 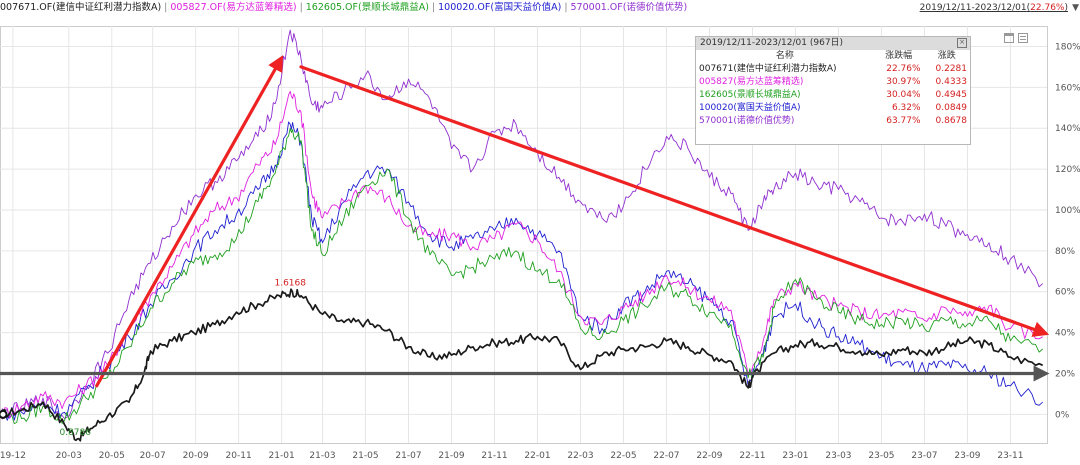 What do you see at coordinates (655, 7) in the screenshot?
I see `fund-name: 诺德价值优势` at bounding box center [655, 7].